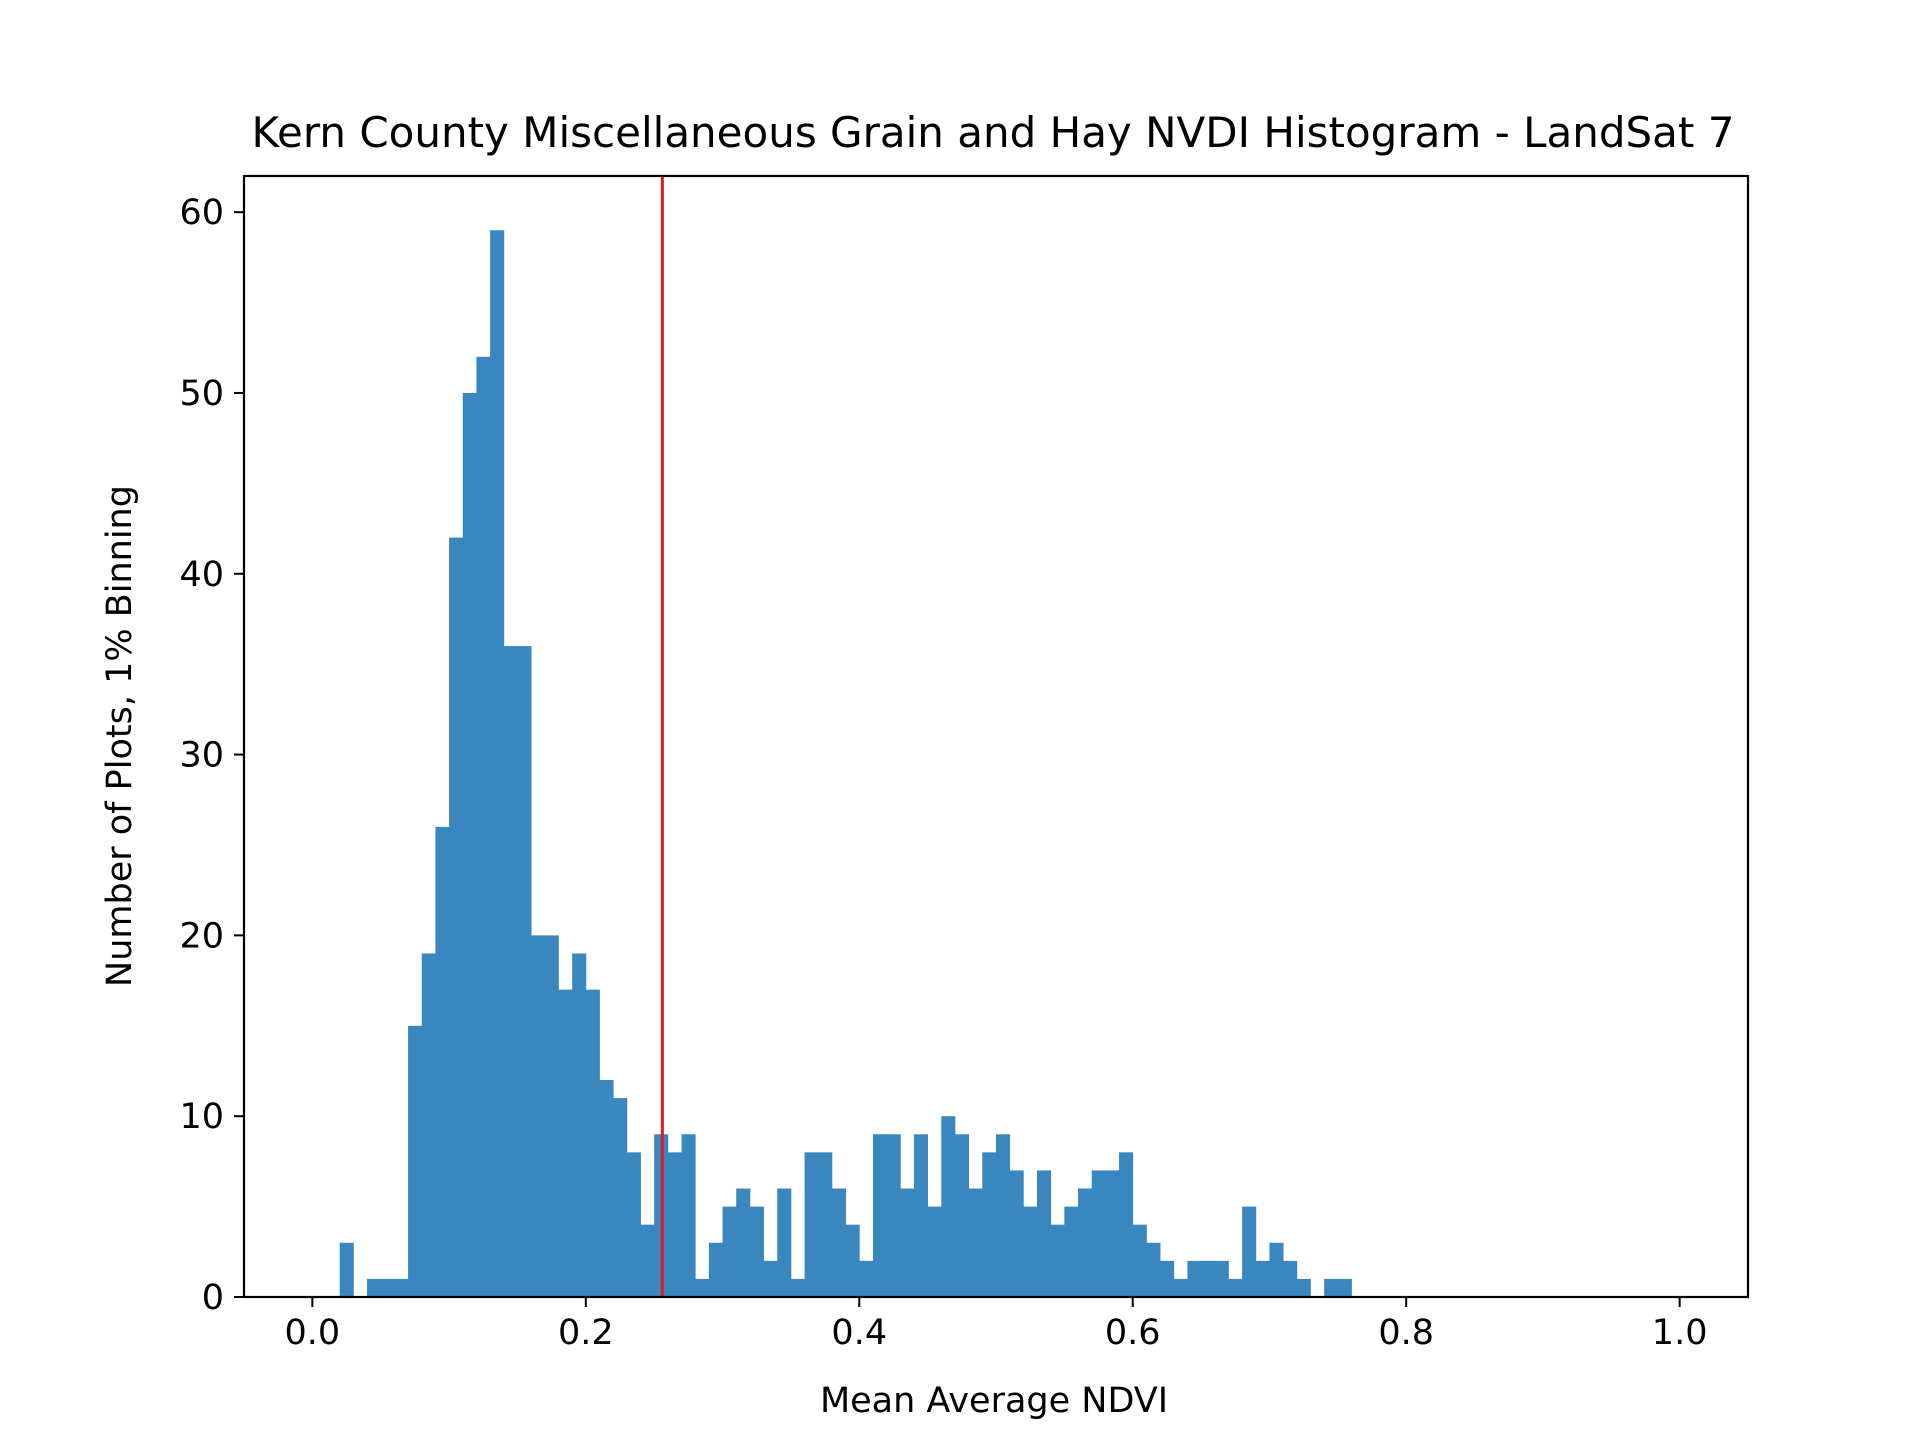 The image size is (1920, 1440). Describe the element at coordinates (1406, 1333) in the screenshot. I see `x-tick-label: 0.8` at that location.